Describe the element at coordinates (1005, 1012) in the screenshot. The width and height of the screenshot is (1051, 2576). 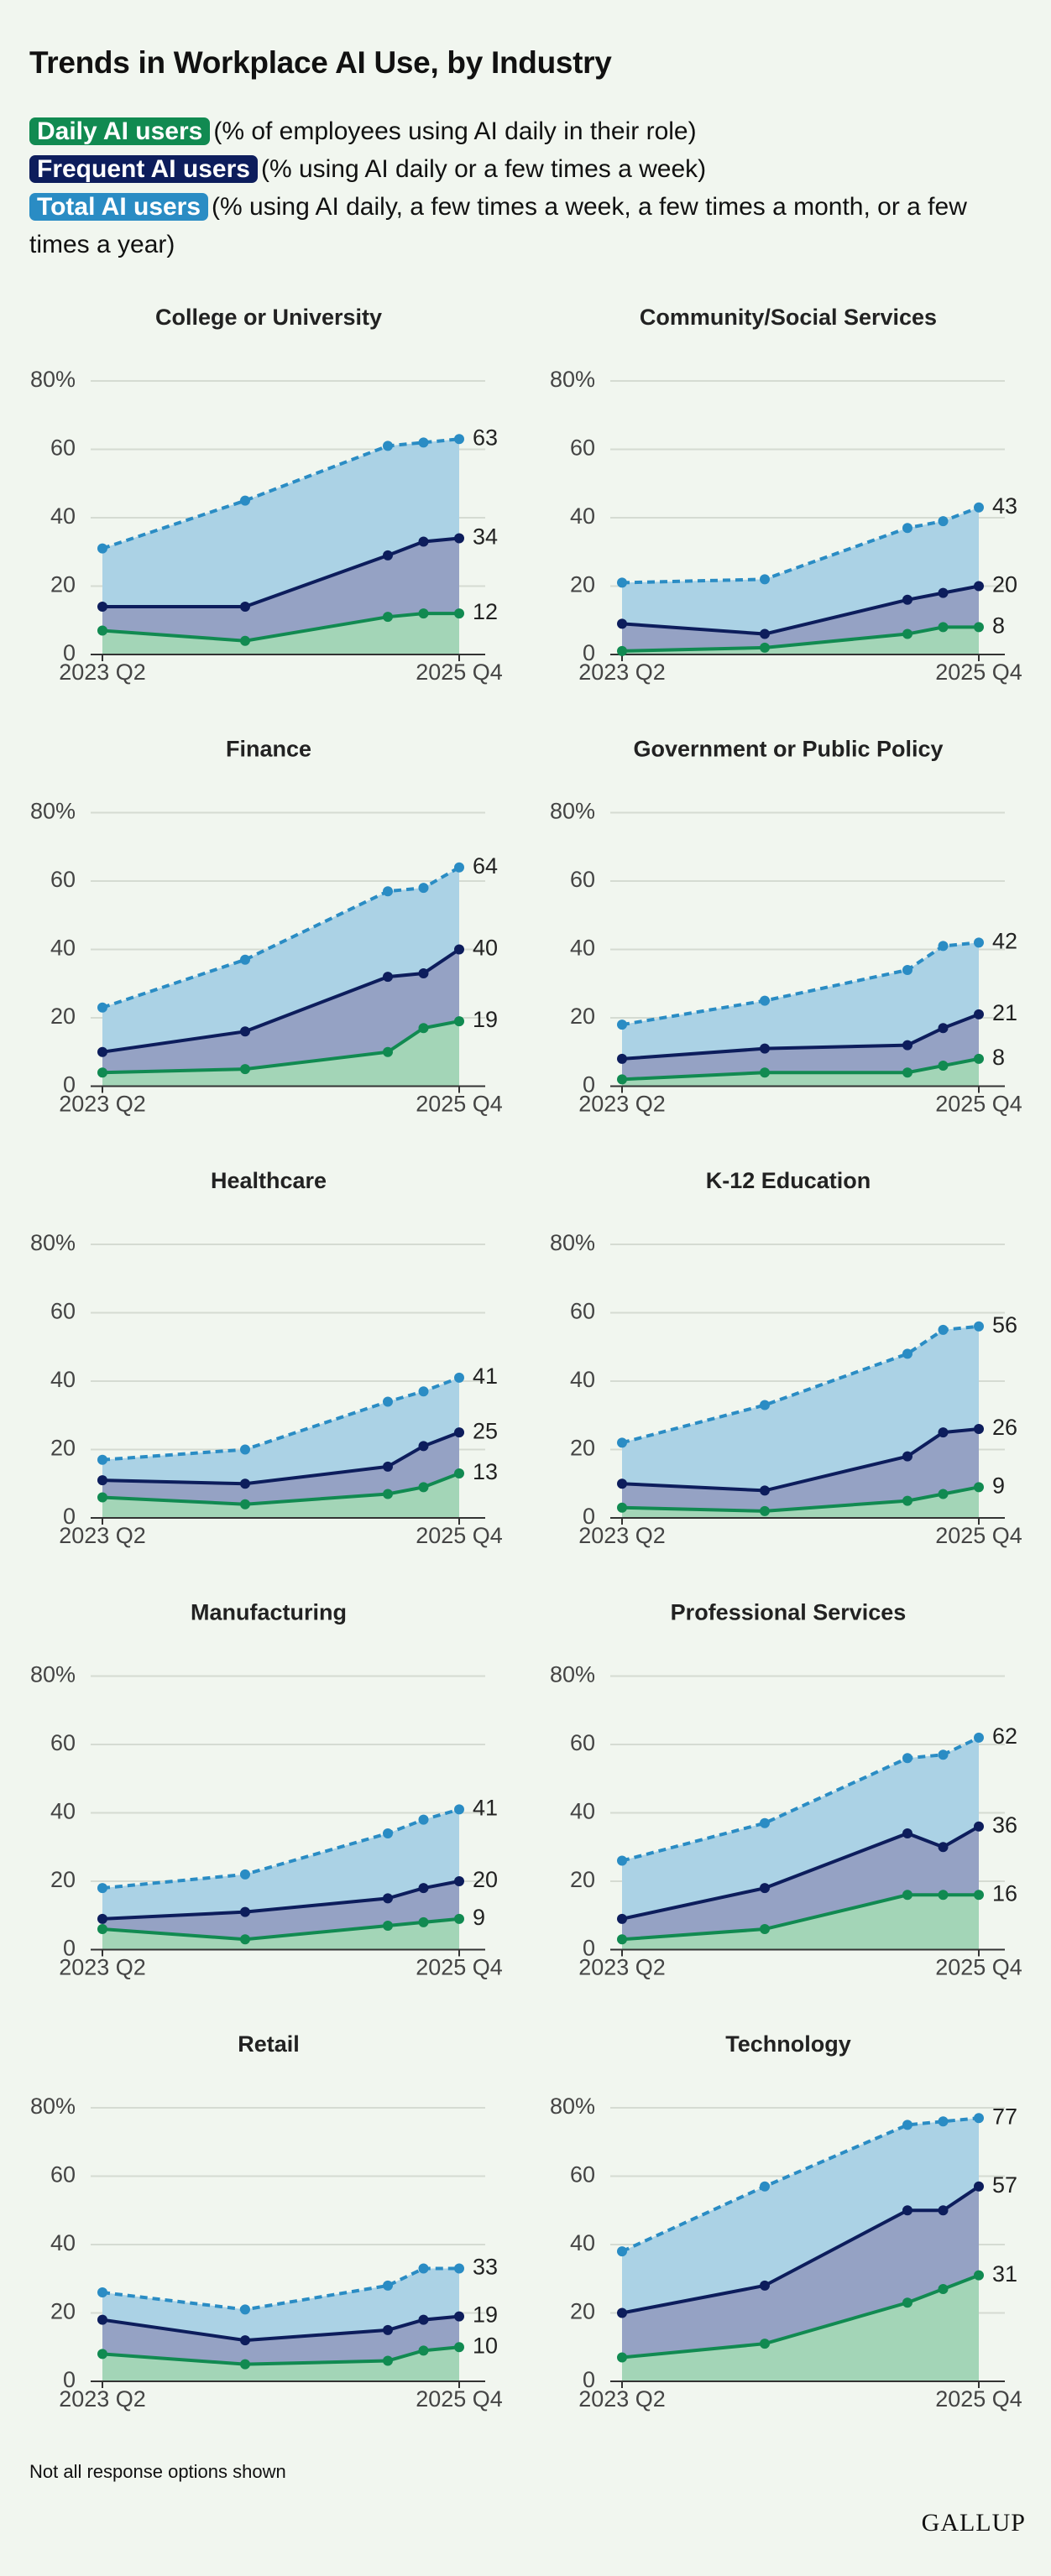
I see `end-label: 21` at that location.